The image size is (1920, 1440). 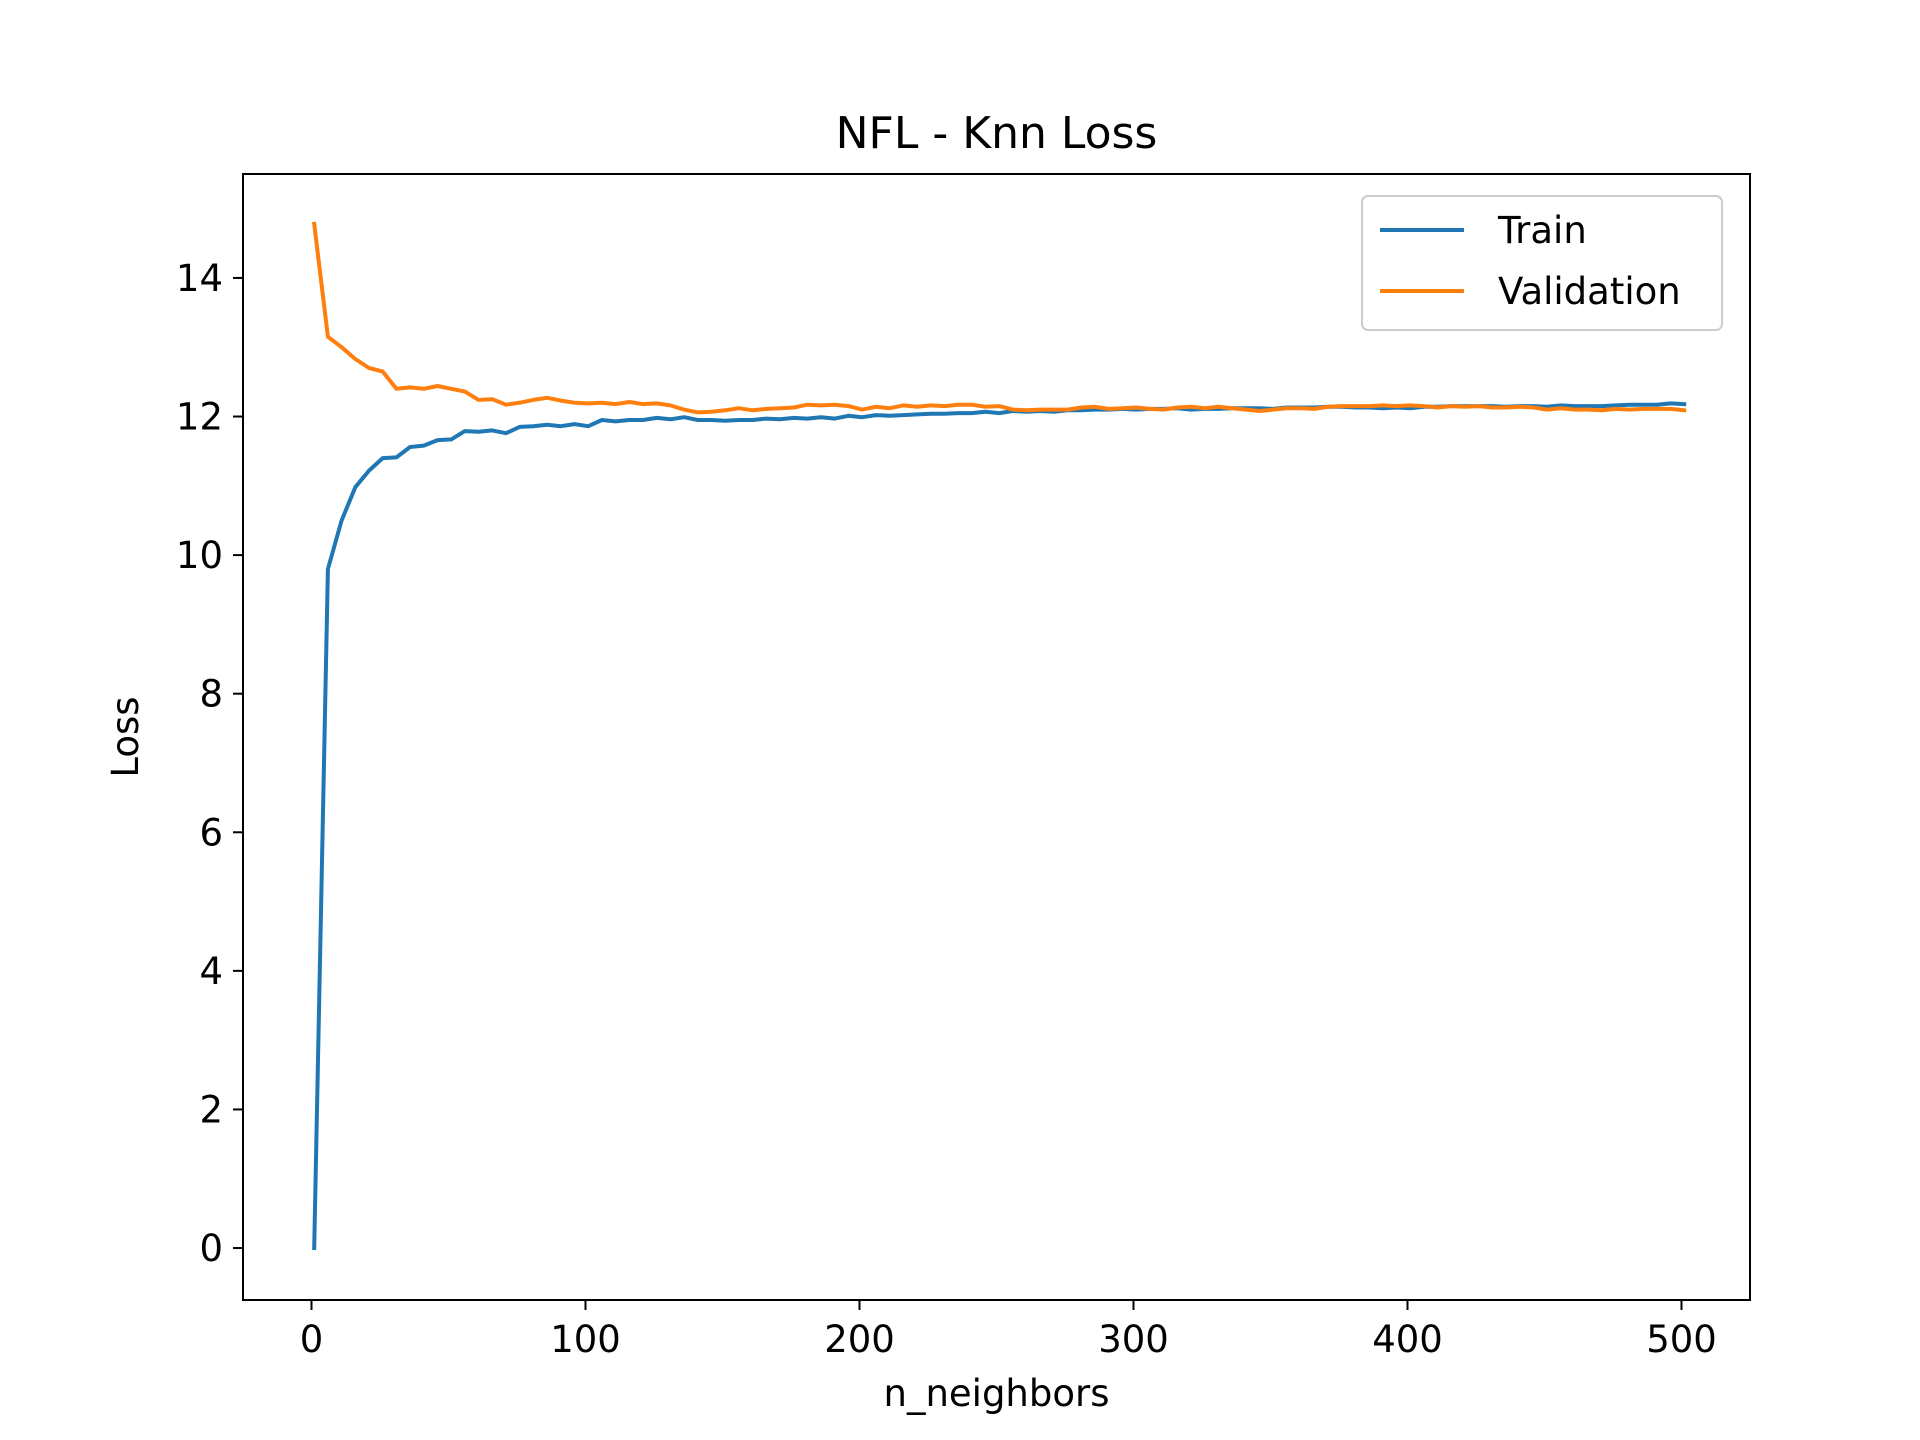 I want to click on legend-label-train: Train, so click(x=1542, y=230).